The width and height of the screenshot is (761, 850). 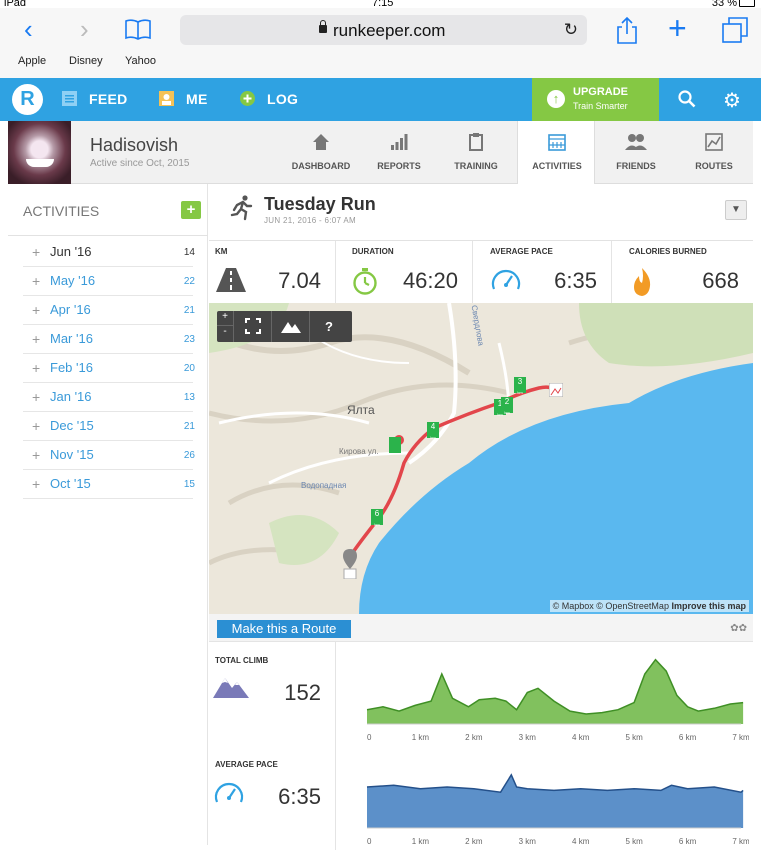 What do you see at coordinates (71, 367) in the screenshot?
I see `month-name: Feb '16` at bounding box center [71, 367].